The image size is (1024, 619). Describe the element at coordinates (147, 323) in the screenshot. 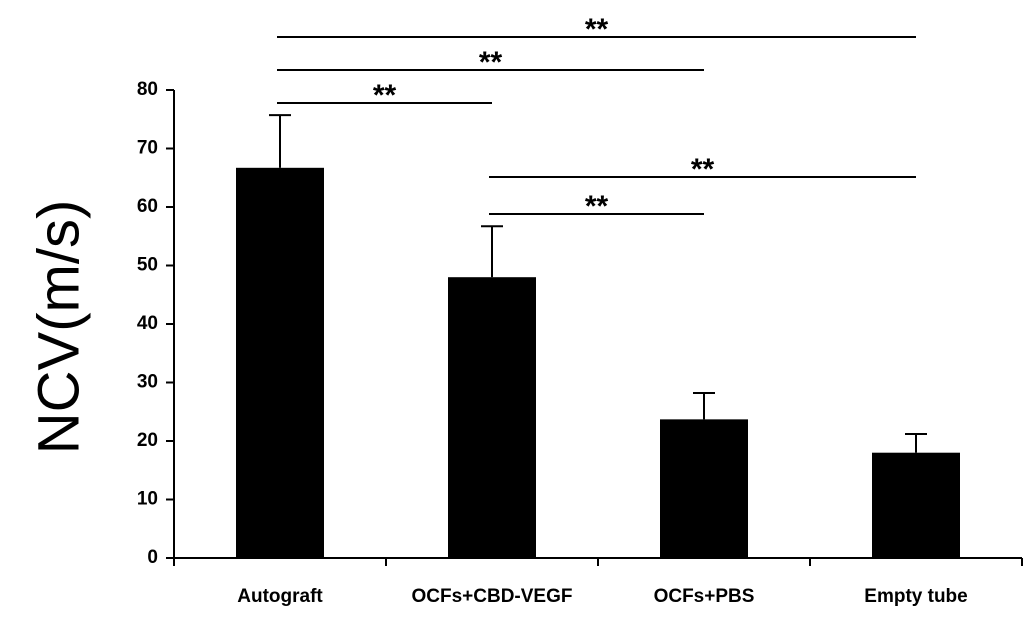

I see `y-tick-label: 40` at that location.